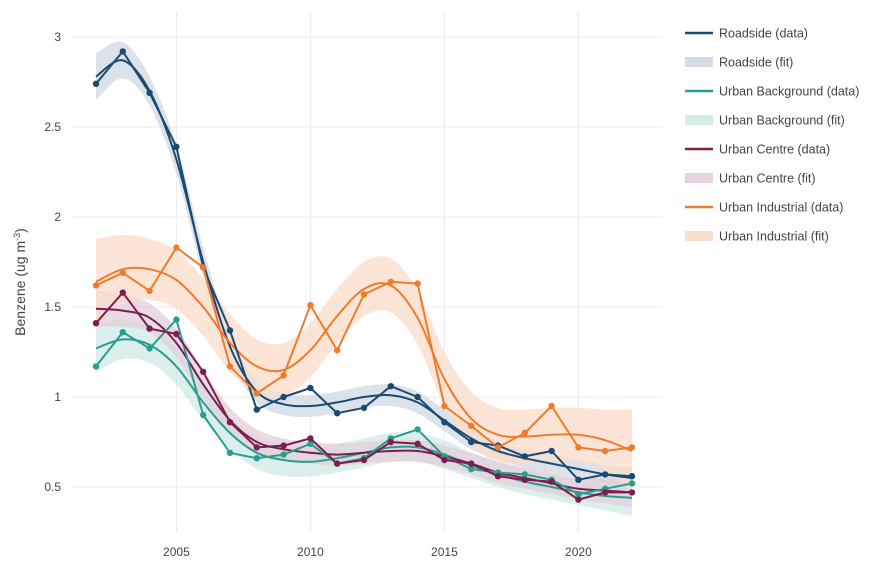  I want to click on legend-label-urban-industrial-fit: Urban Industrial (fit), so click(774, 237).